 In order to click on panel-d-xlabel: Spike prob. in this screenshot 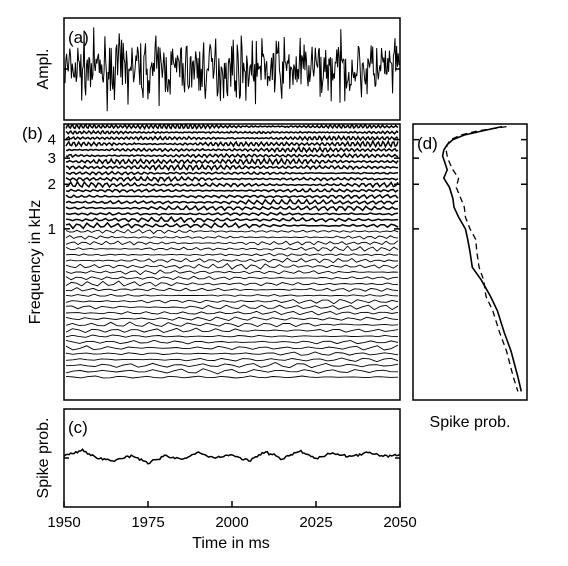, I will do `click(470, 422)`.